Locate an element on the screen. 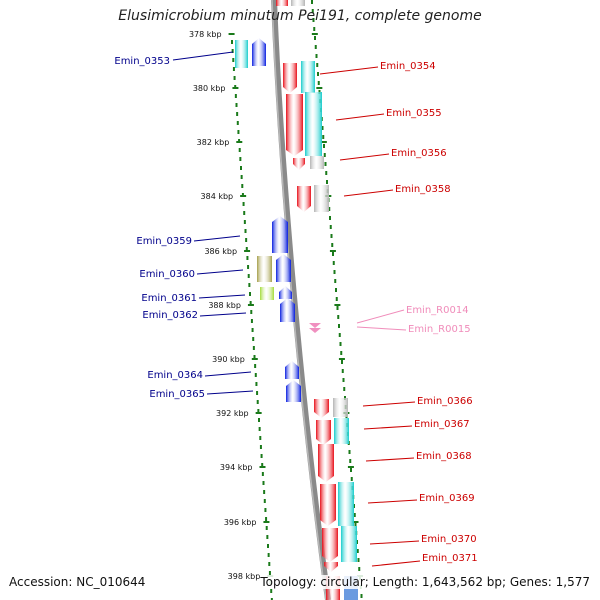 This screenshot has height=600, width=600. gene-label-emin_0358: Emin_0358 is located at coordinates (423, 189).